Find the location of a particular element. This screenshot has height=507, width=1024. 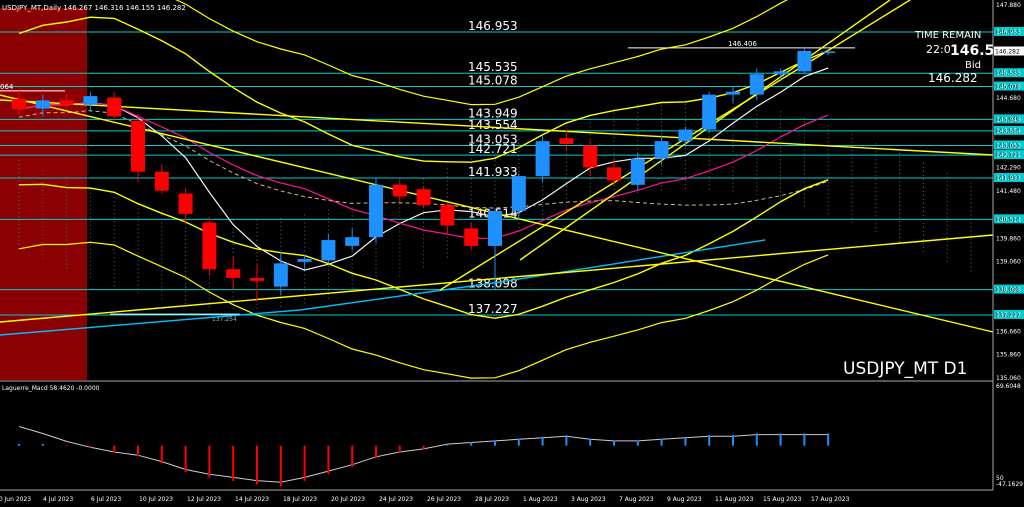

price-tick-label: 138.098 is located at coordinates (1008, 290).